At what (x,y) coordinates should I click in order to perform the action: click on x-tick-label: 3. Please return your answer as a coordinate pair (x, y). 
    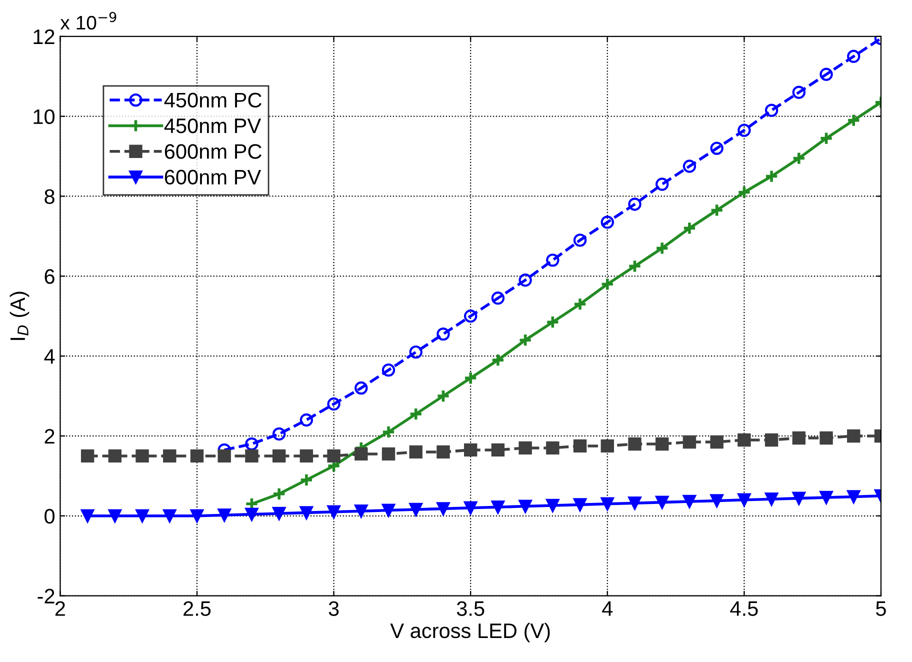
    Looking at the image, I should click on (333, 608).